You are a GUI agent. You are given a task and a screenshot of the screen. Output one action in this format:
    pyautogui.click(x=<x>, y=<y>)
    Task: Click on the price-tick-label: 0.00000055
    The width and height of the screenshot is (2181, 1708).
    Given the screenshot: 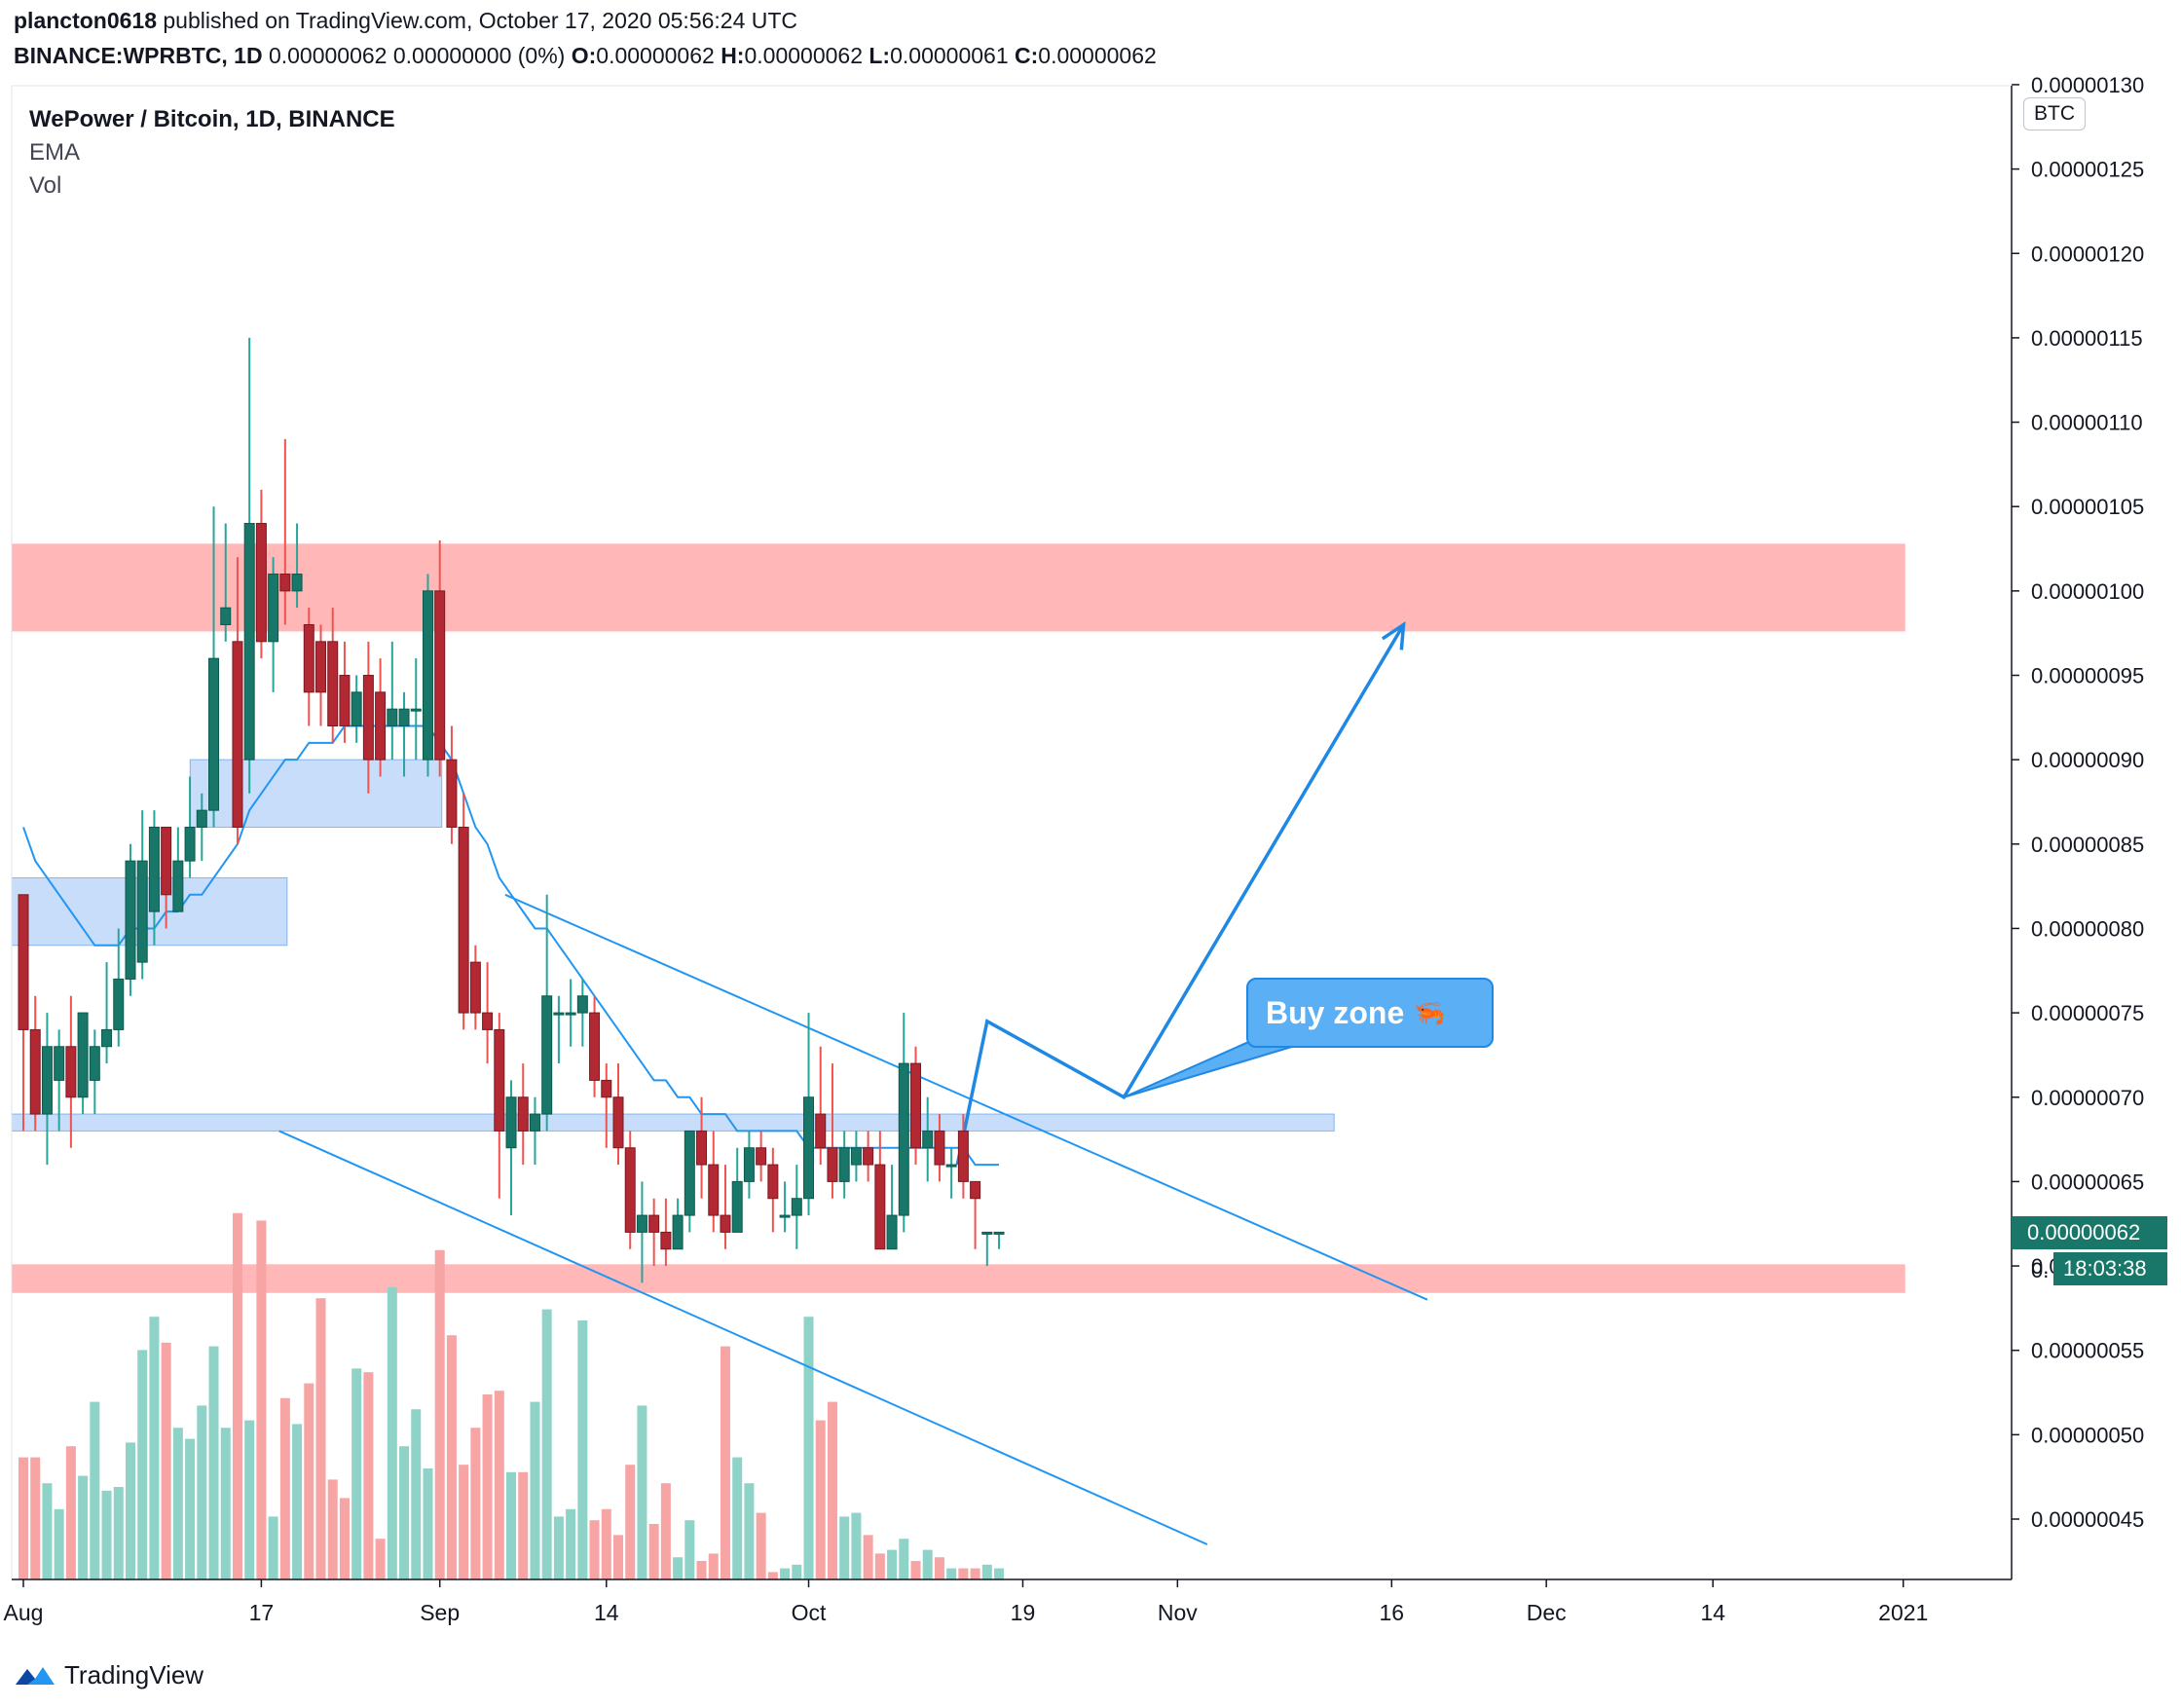 What is the action you would take?
    pyautogui.click(x=2087, y=1351)
    